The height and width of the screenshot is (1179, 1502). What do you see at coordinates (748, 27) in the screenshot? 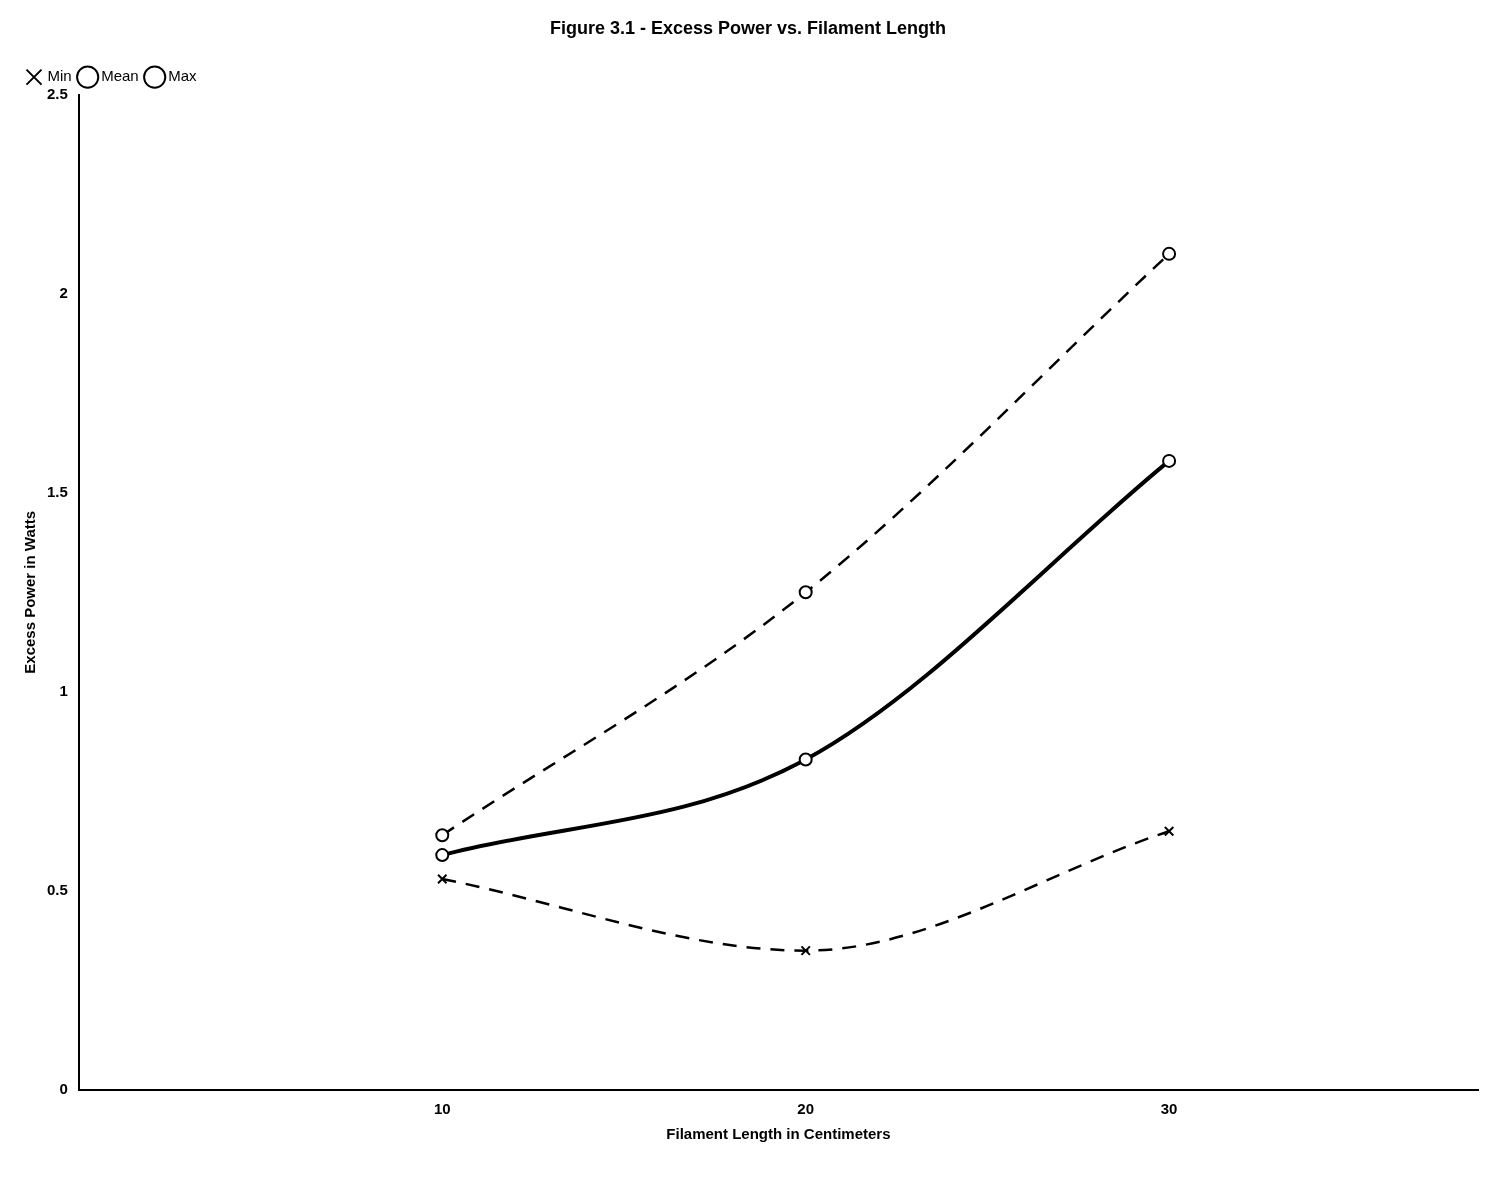
I see `chart-title: Figure 3.1 - Excess Power vs. Filament Length` at bounding box center [748, 27].